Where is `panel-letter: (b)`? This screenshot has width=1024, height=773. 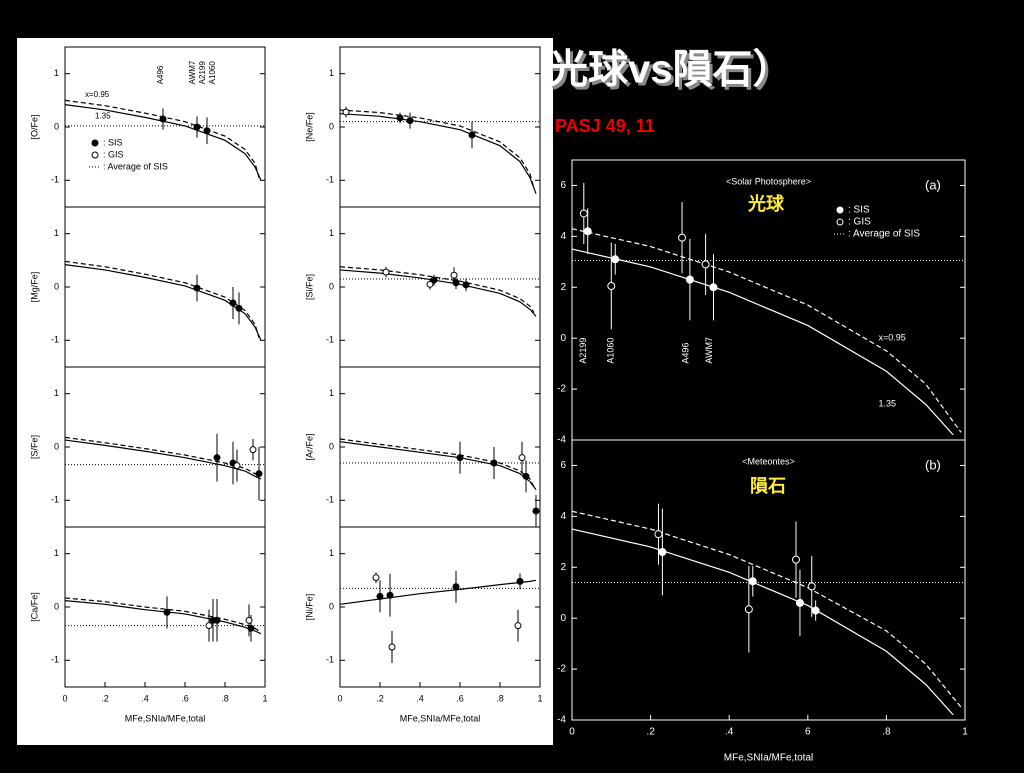 panel-letter: (b) is located at coordinates (933, 464).